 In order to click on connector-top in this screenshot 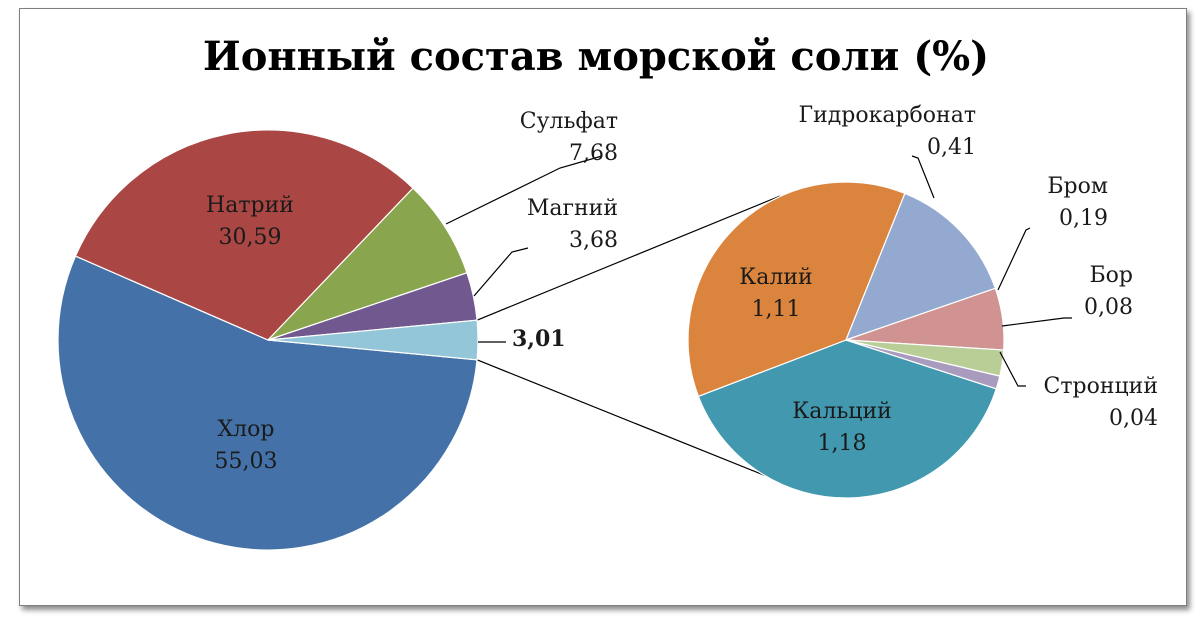, I will do `click(628, 258)`.